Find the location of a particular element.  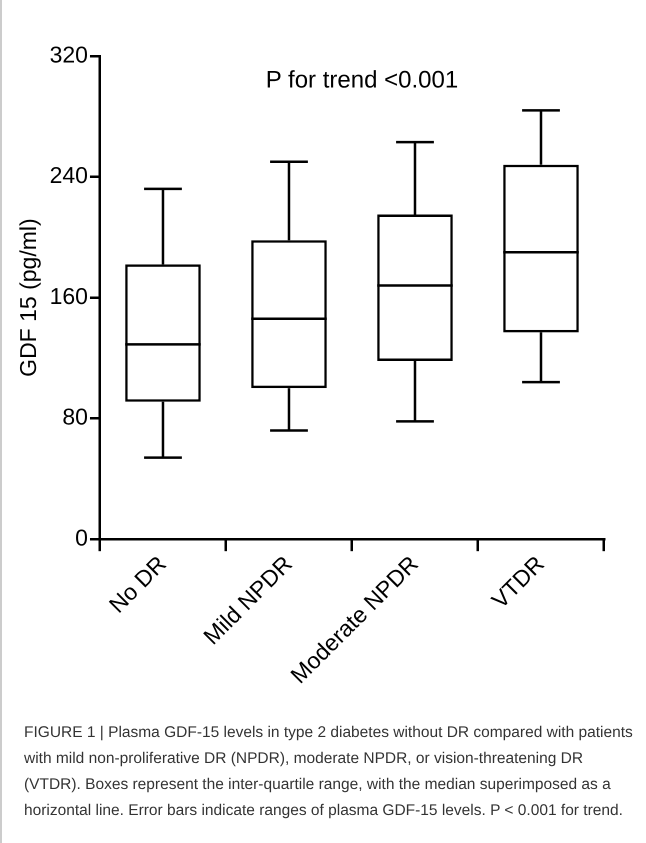

annotation: P for trend <0.001 is located at coordinates (362, 80).